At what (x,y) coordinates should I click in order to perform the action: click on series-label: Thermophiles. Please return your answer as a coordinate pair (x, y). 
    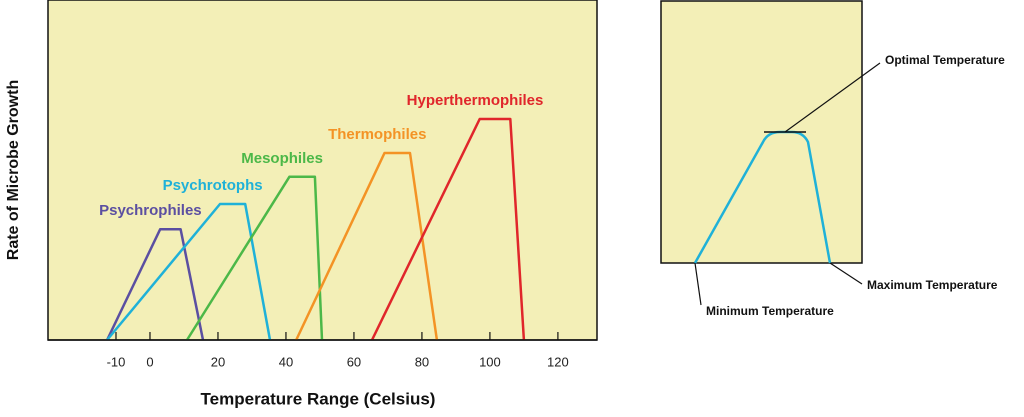
    Looking at the image, I should click on (377, 134).